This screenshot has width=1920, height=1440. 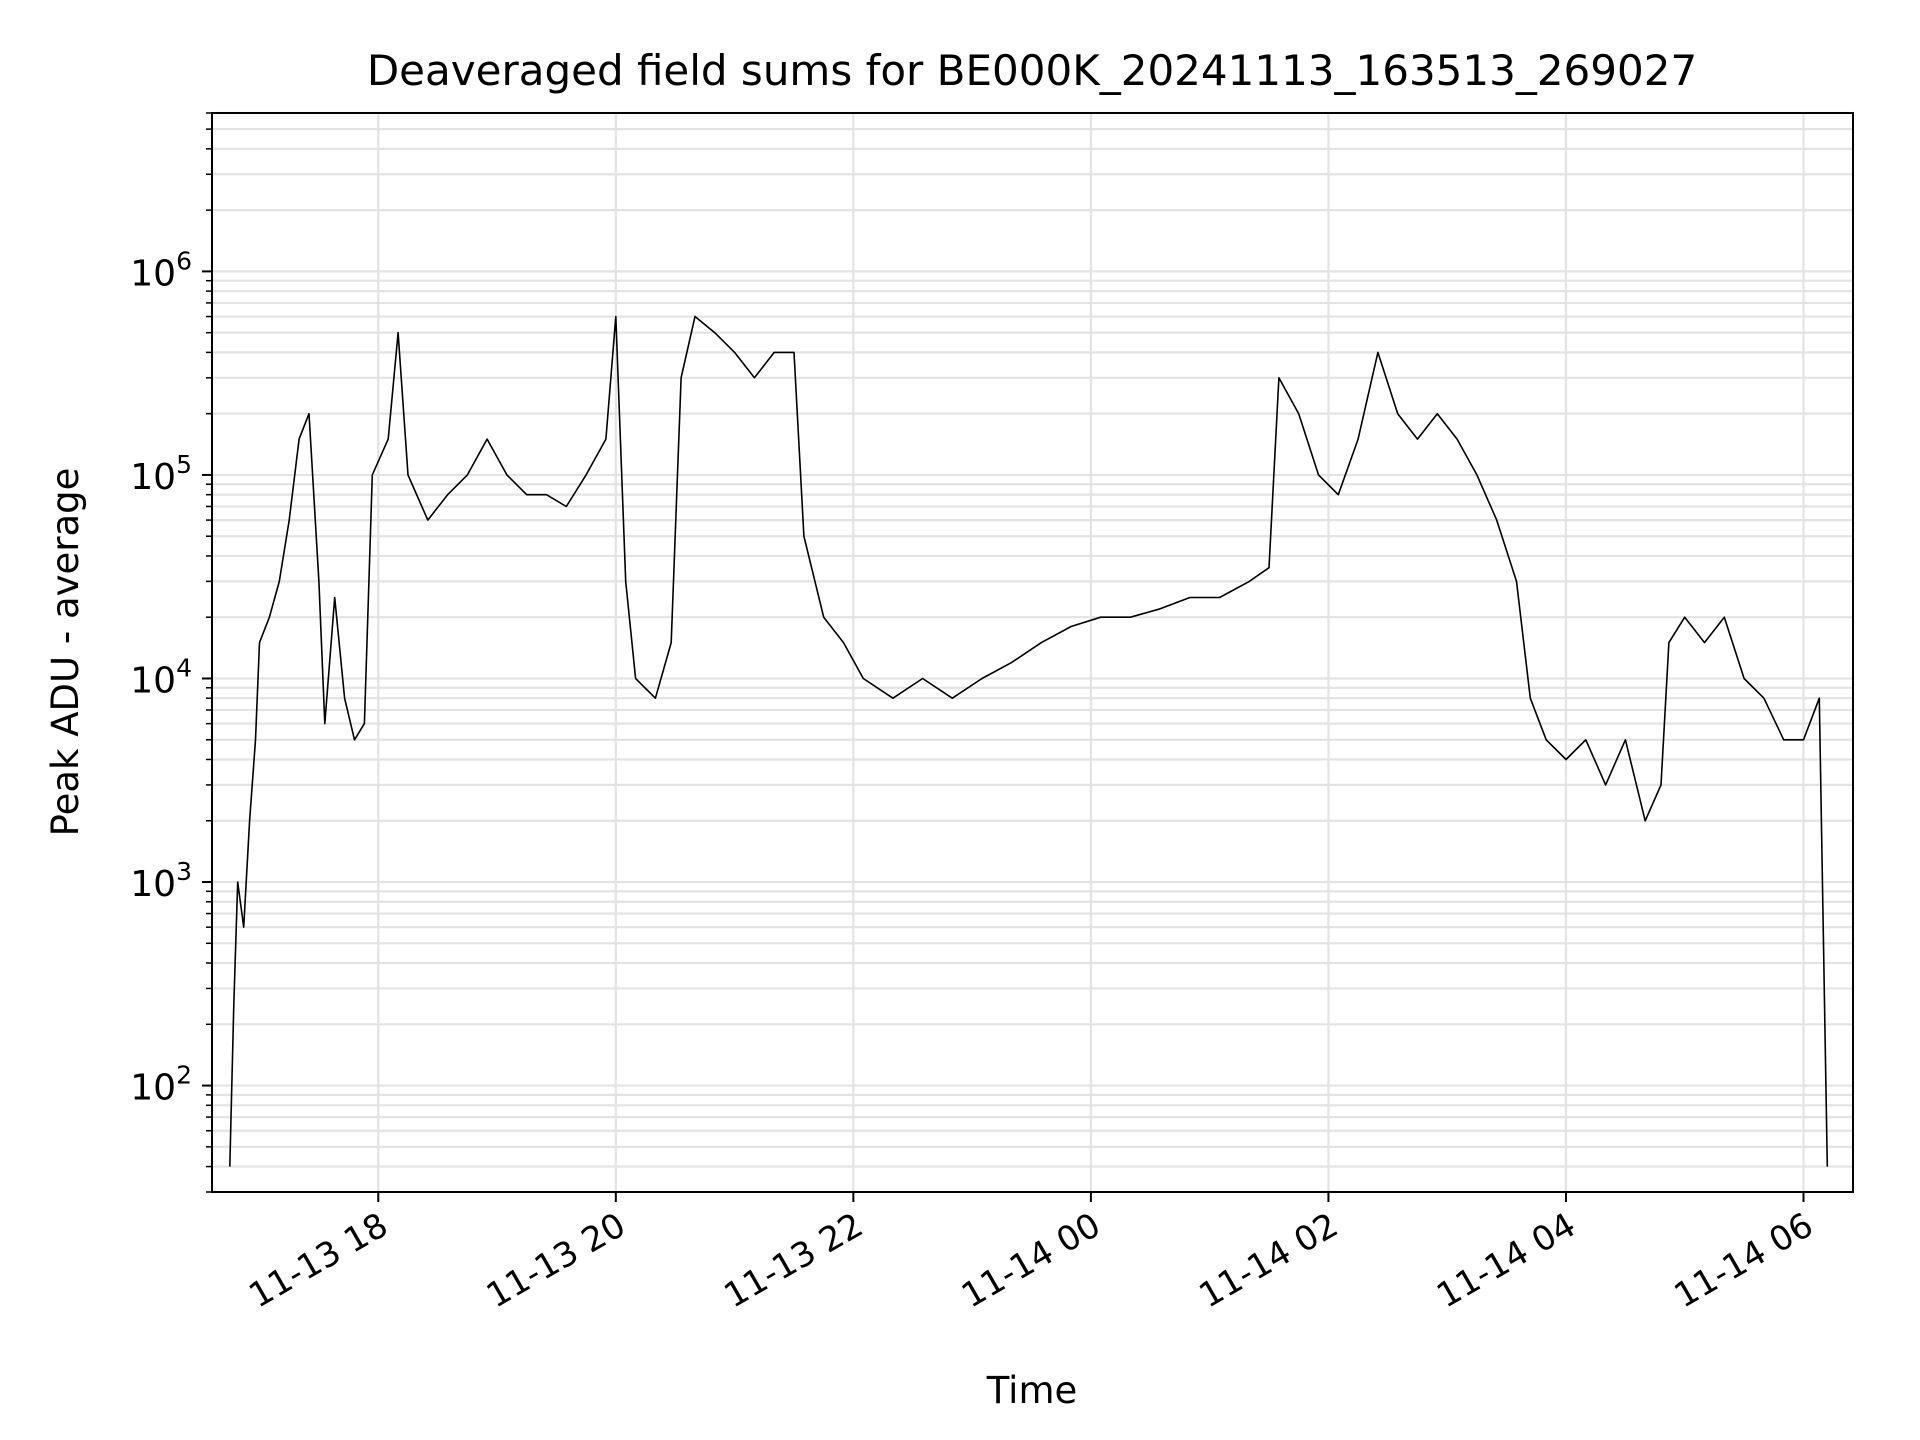 What do you see at coordinates (161, 474) in the screenshot?
I see `y-tick-label: 10⁵` at bounding box center [161, 474].